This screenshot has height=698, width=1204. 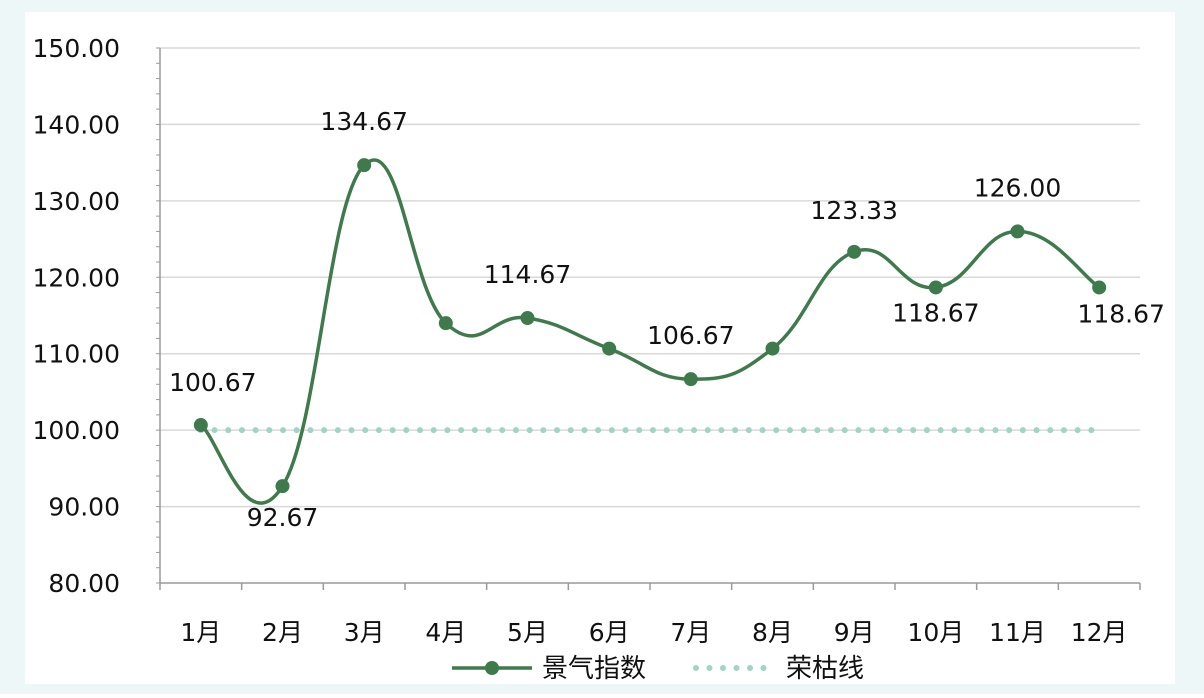 What do you see at coordinates (594, 669) in the screenshot?
I see `legend-label-main: 景气指数` at bounding box center [594, 669].